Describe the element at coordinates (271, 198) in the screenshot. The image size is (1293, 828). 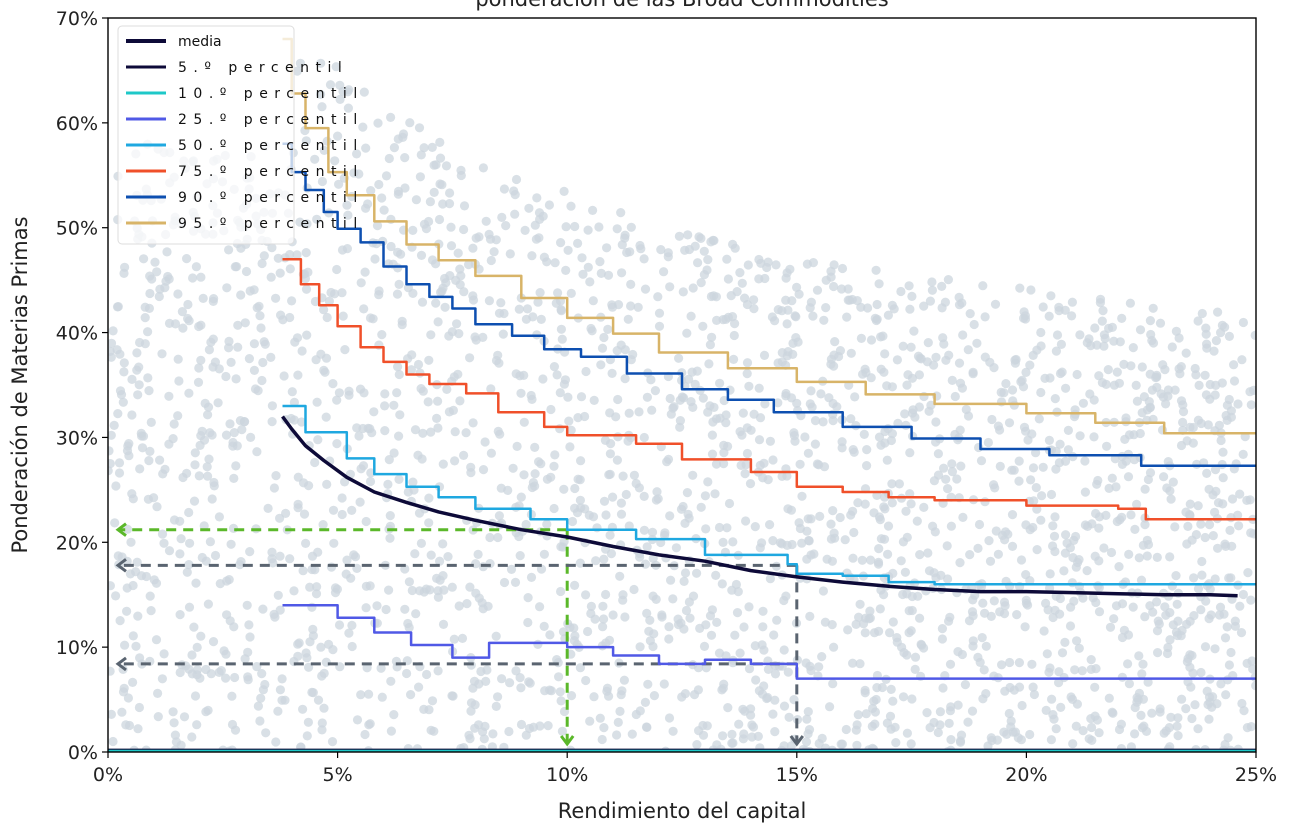
I see `legend-label: 90.º percentil` at that location.